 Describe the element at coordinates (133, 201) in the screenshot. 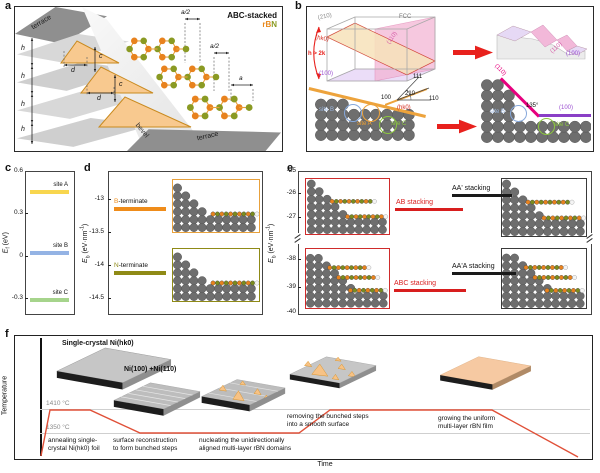

I see `b-rest: -terminate` at that location.